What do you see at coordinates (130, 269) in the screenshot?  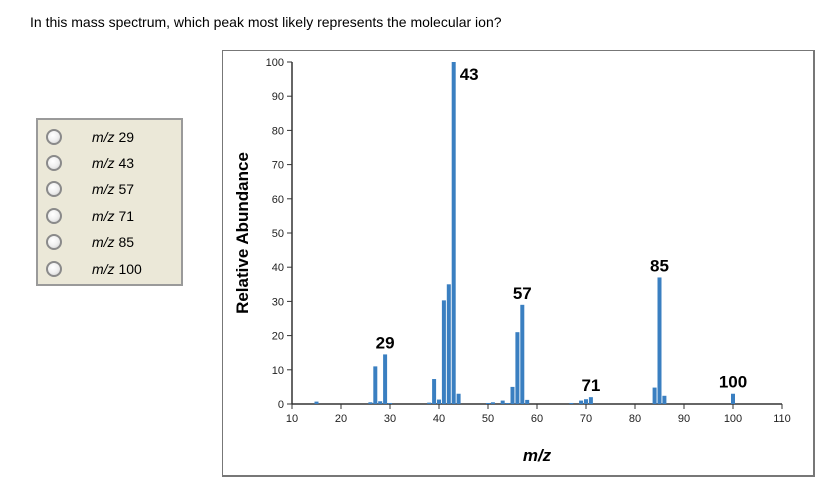 I see `option-value: 100` at bounding box center [130, 269].